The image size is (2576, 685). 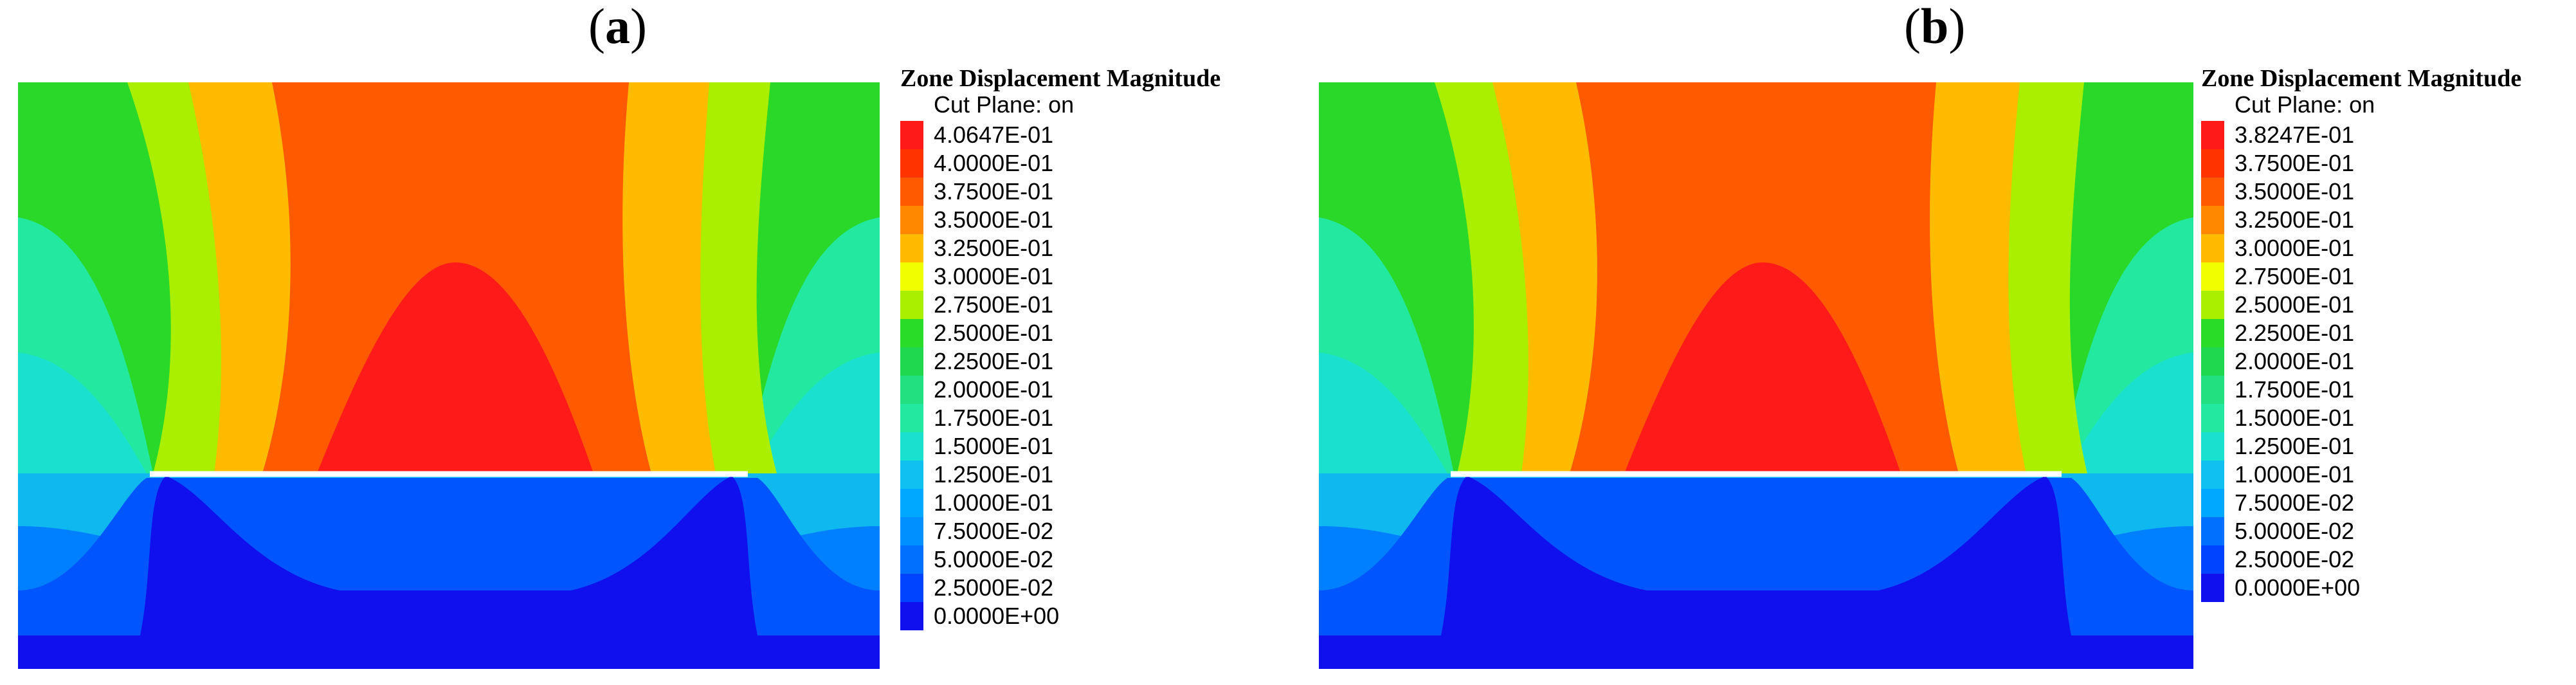 I want to click on legend-row: 3.8247E-01, so click(x=2304, y=135).